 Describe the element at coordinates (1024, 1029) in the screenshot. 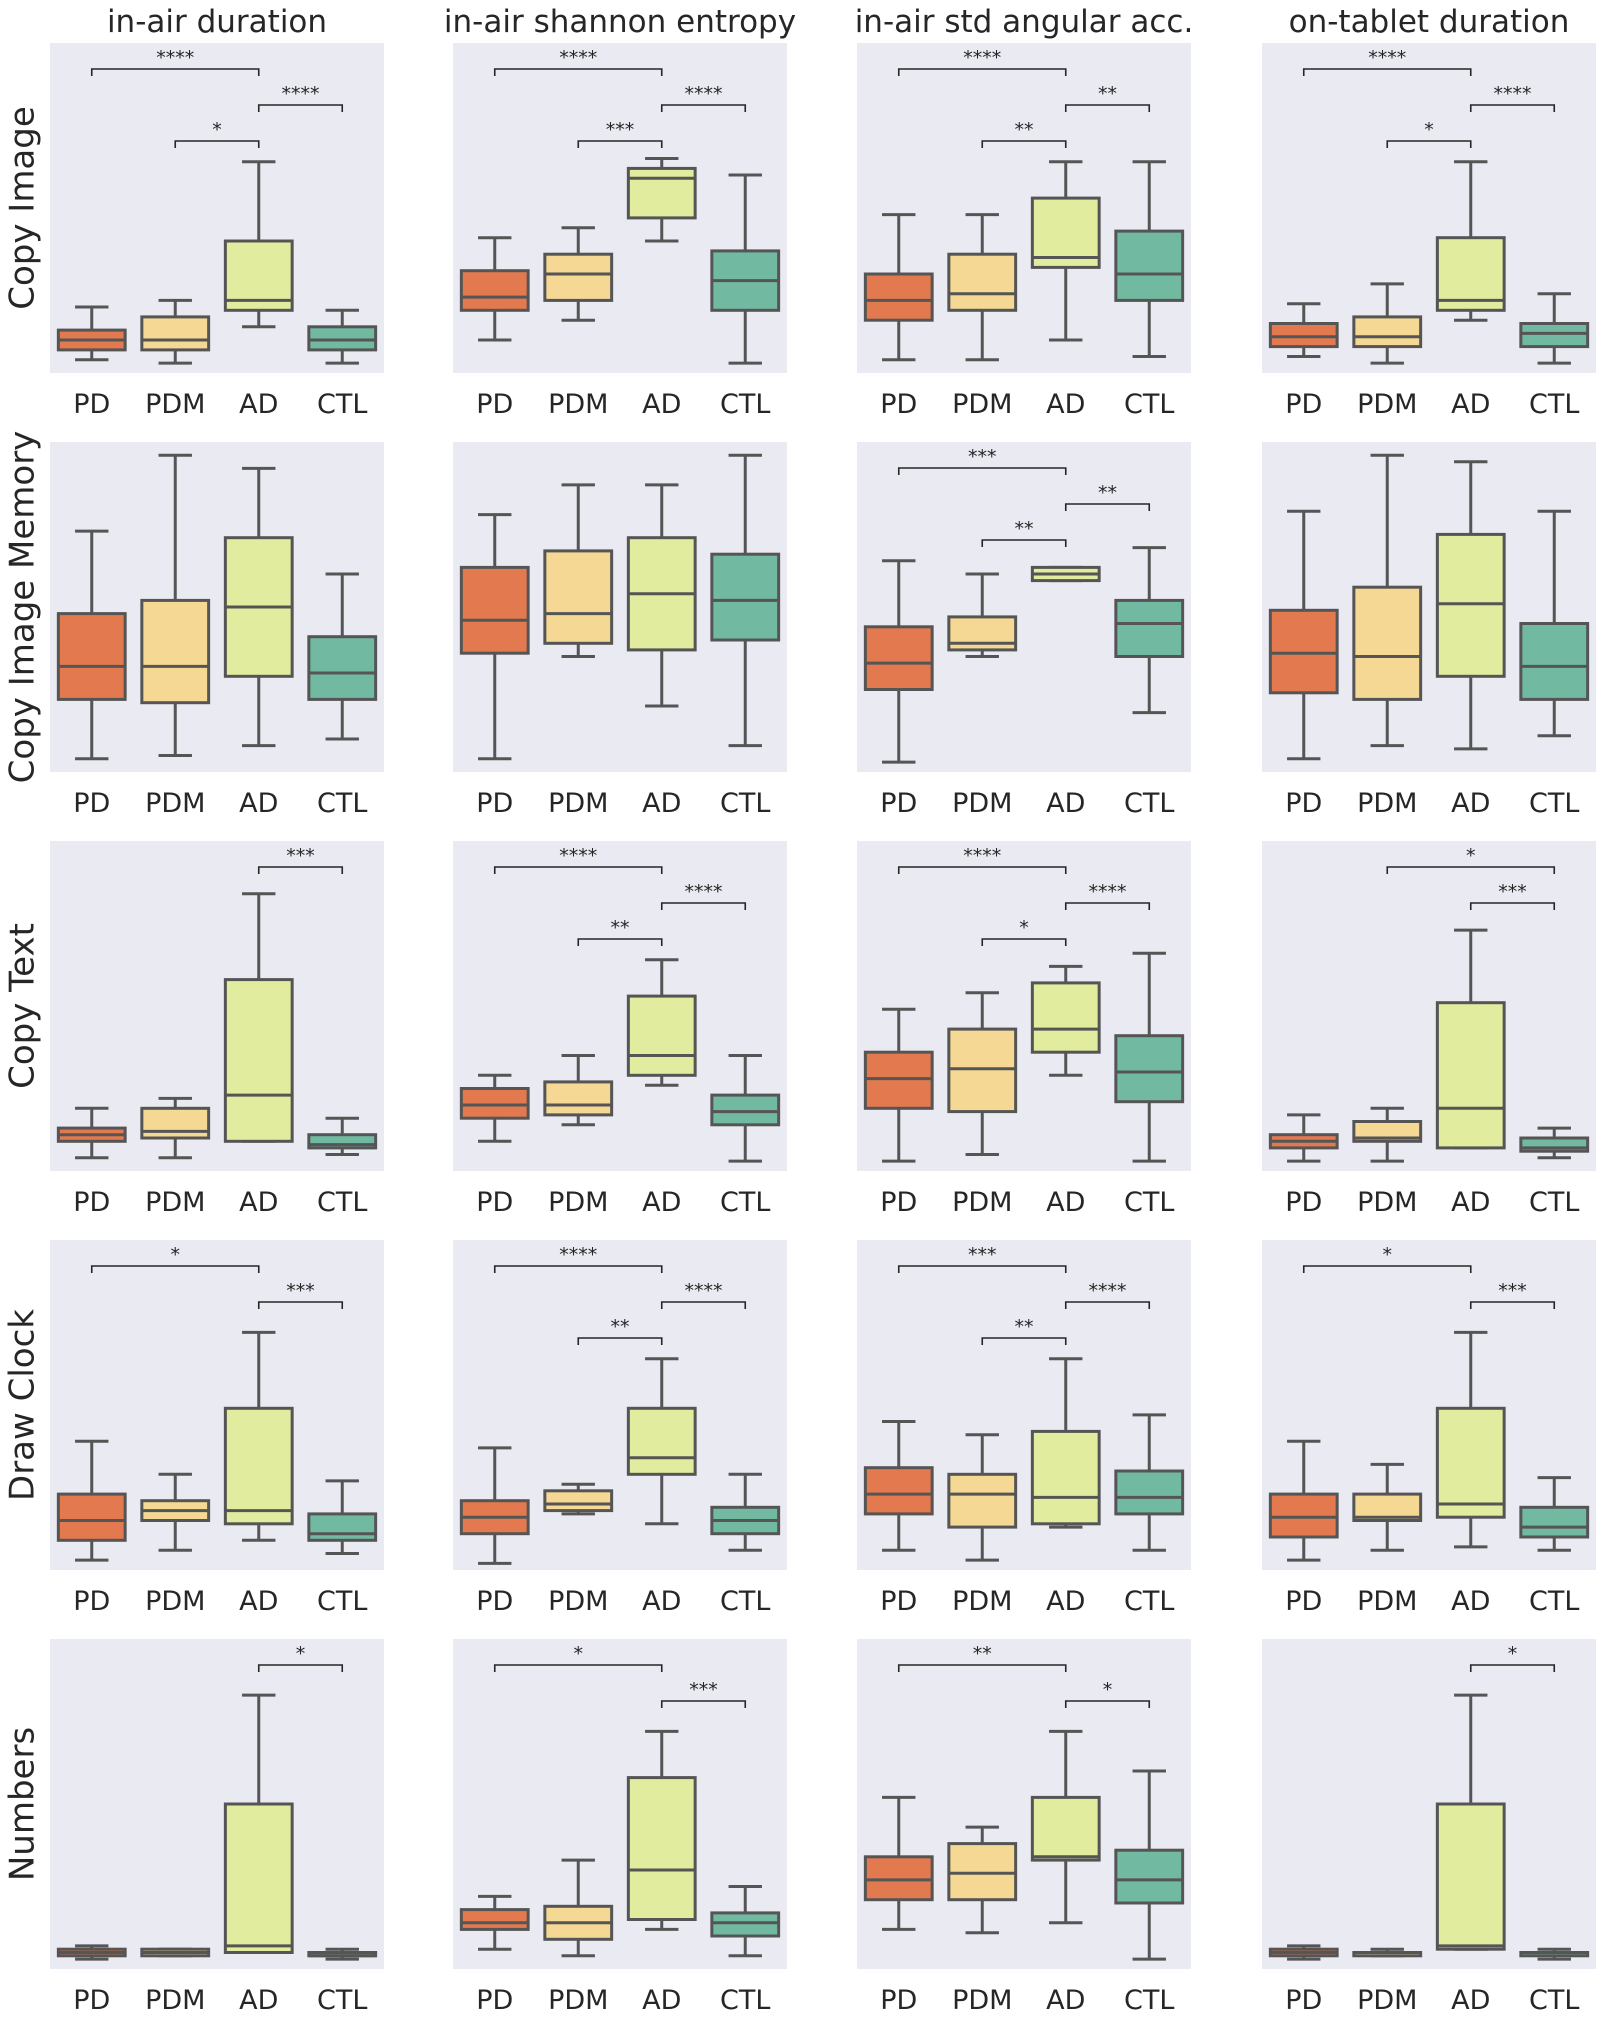

I see `panel: *********PD PDM AD CTL` at that location.